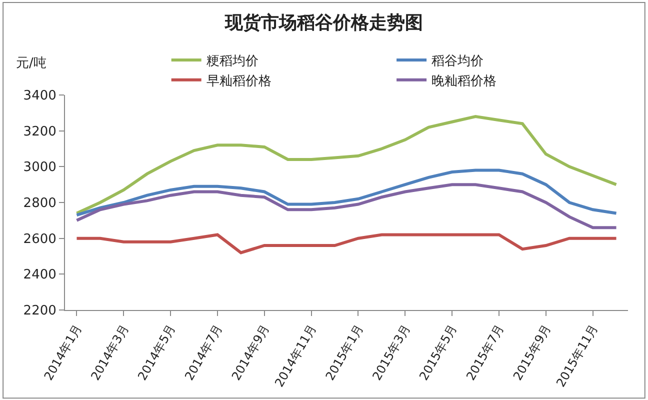 The width and height of the screenshot is (648, 400). I want to click on y-tick-label: 2400, so click(39, 275).